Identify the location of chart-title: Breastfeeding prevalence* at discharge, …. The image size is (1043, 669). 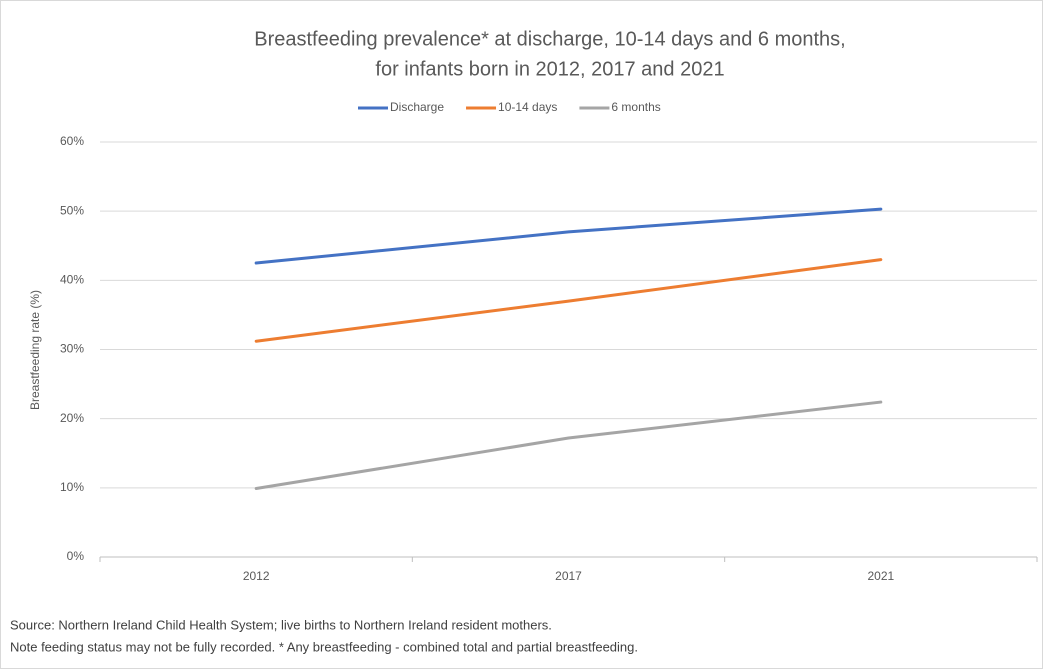
(549, 39).